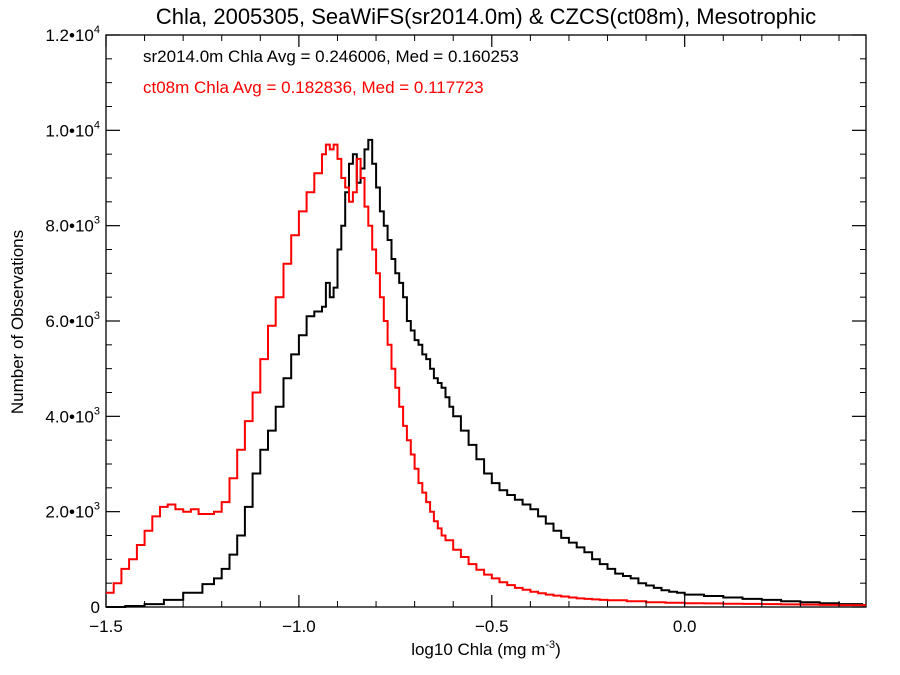  I want to click on x-tick-label: −1.5, so click(106, 626).